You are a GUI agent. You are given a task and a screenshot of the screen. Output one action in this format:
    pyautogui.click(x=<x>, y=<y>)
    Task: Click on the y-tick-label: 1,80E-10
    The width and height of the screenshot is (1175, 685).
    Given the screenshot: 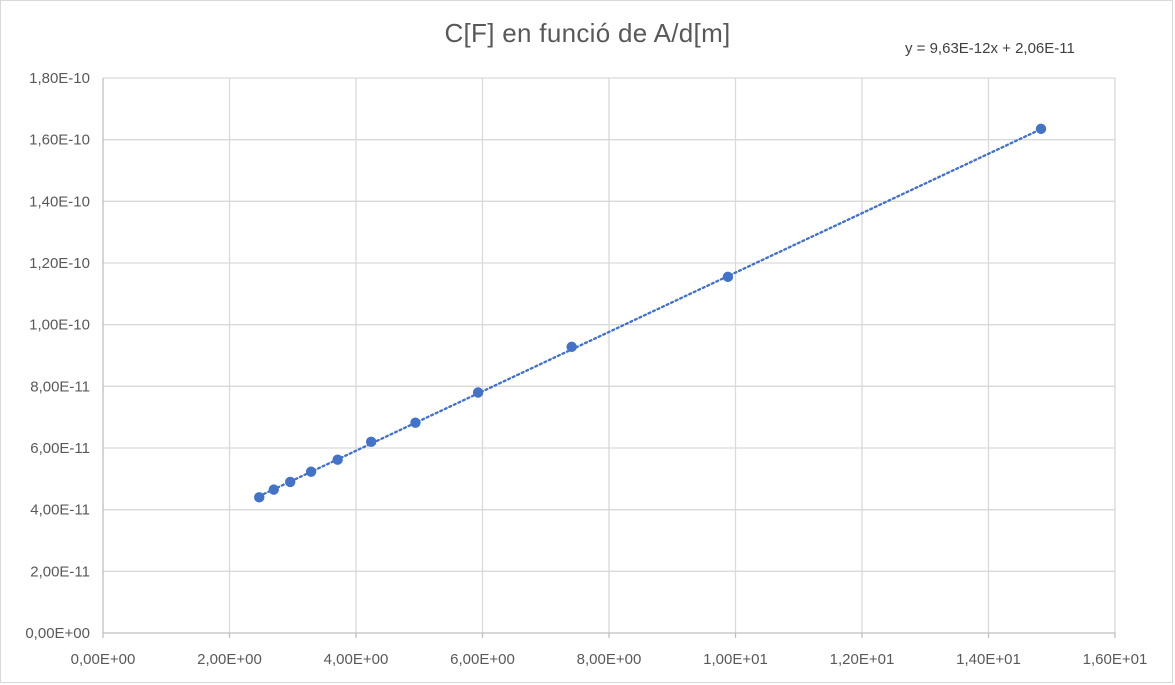 What is the action you would take?
    pyautogui.click(x=59, y=78)
    